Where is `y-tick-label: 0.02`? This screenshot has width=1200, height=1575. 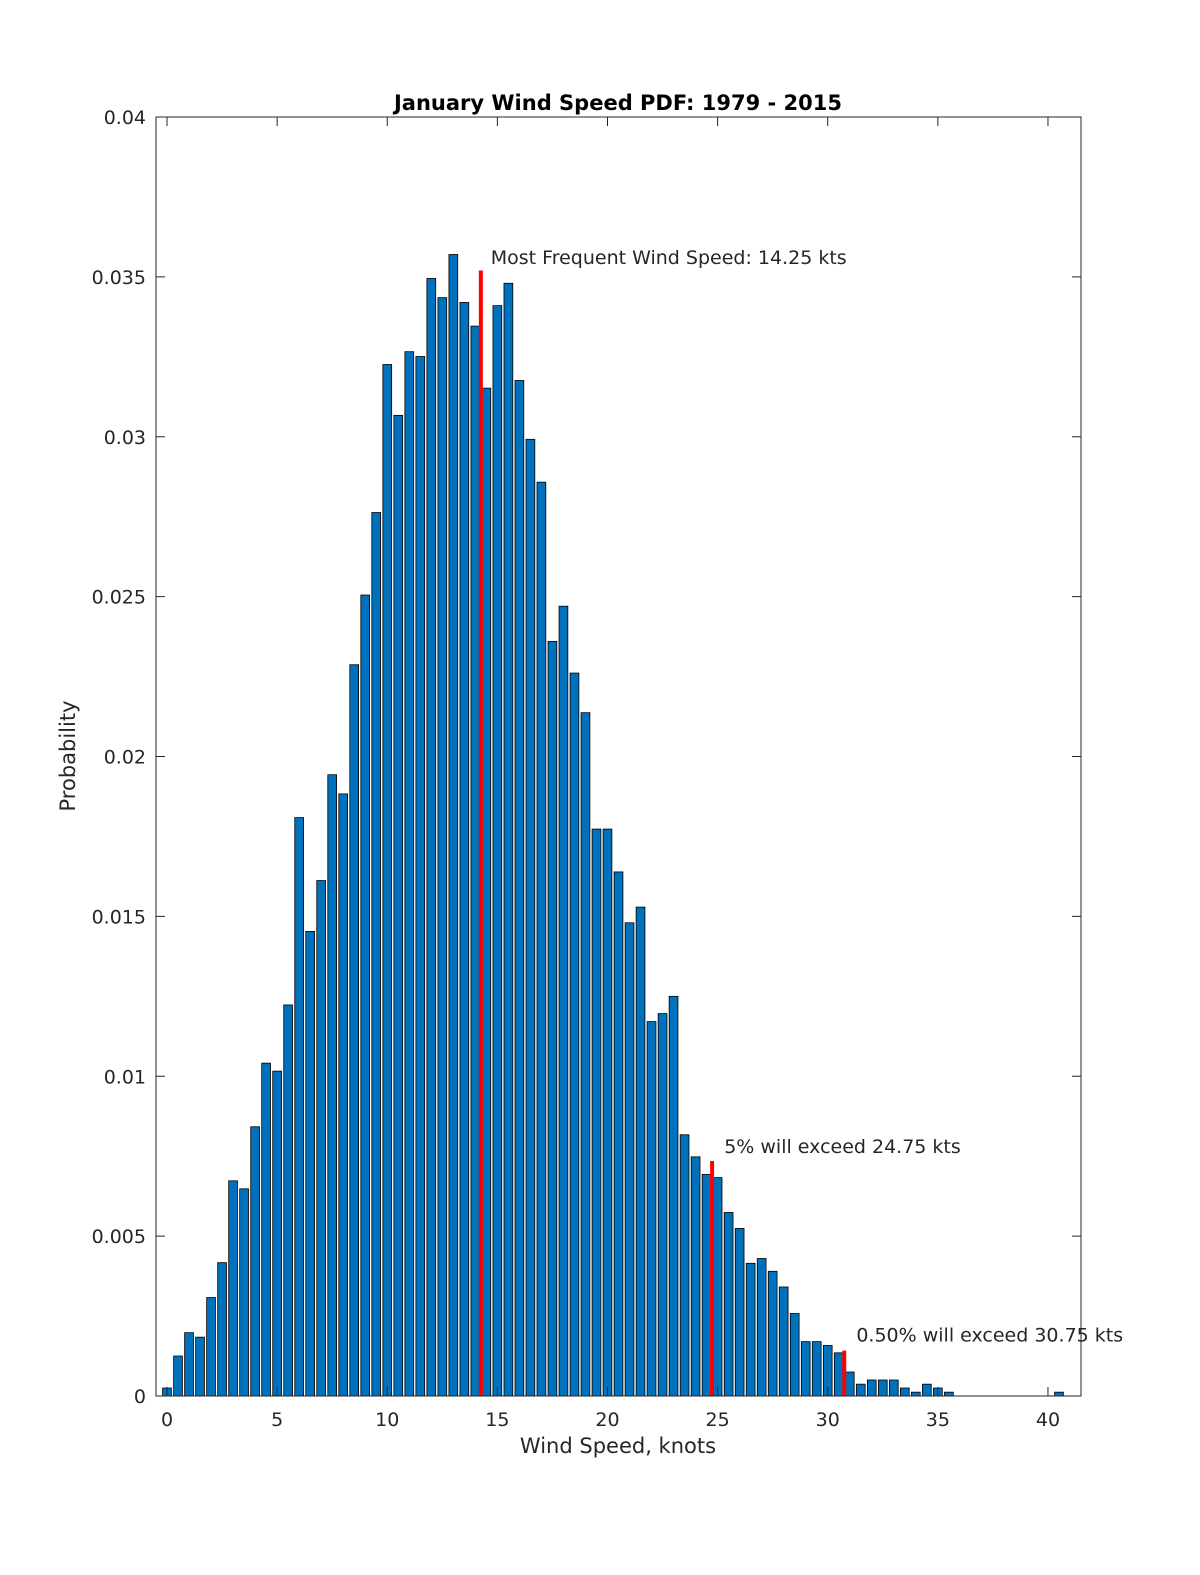 y-tick-label: 0.02 is located at coordinates (125, 758).